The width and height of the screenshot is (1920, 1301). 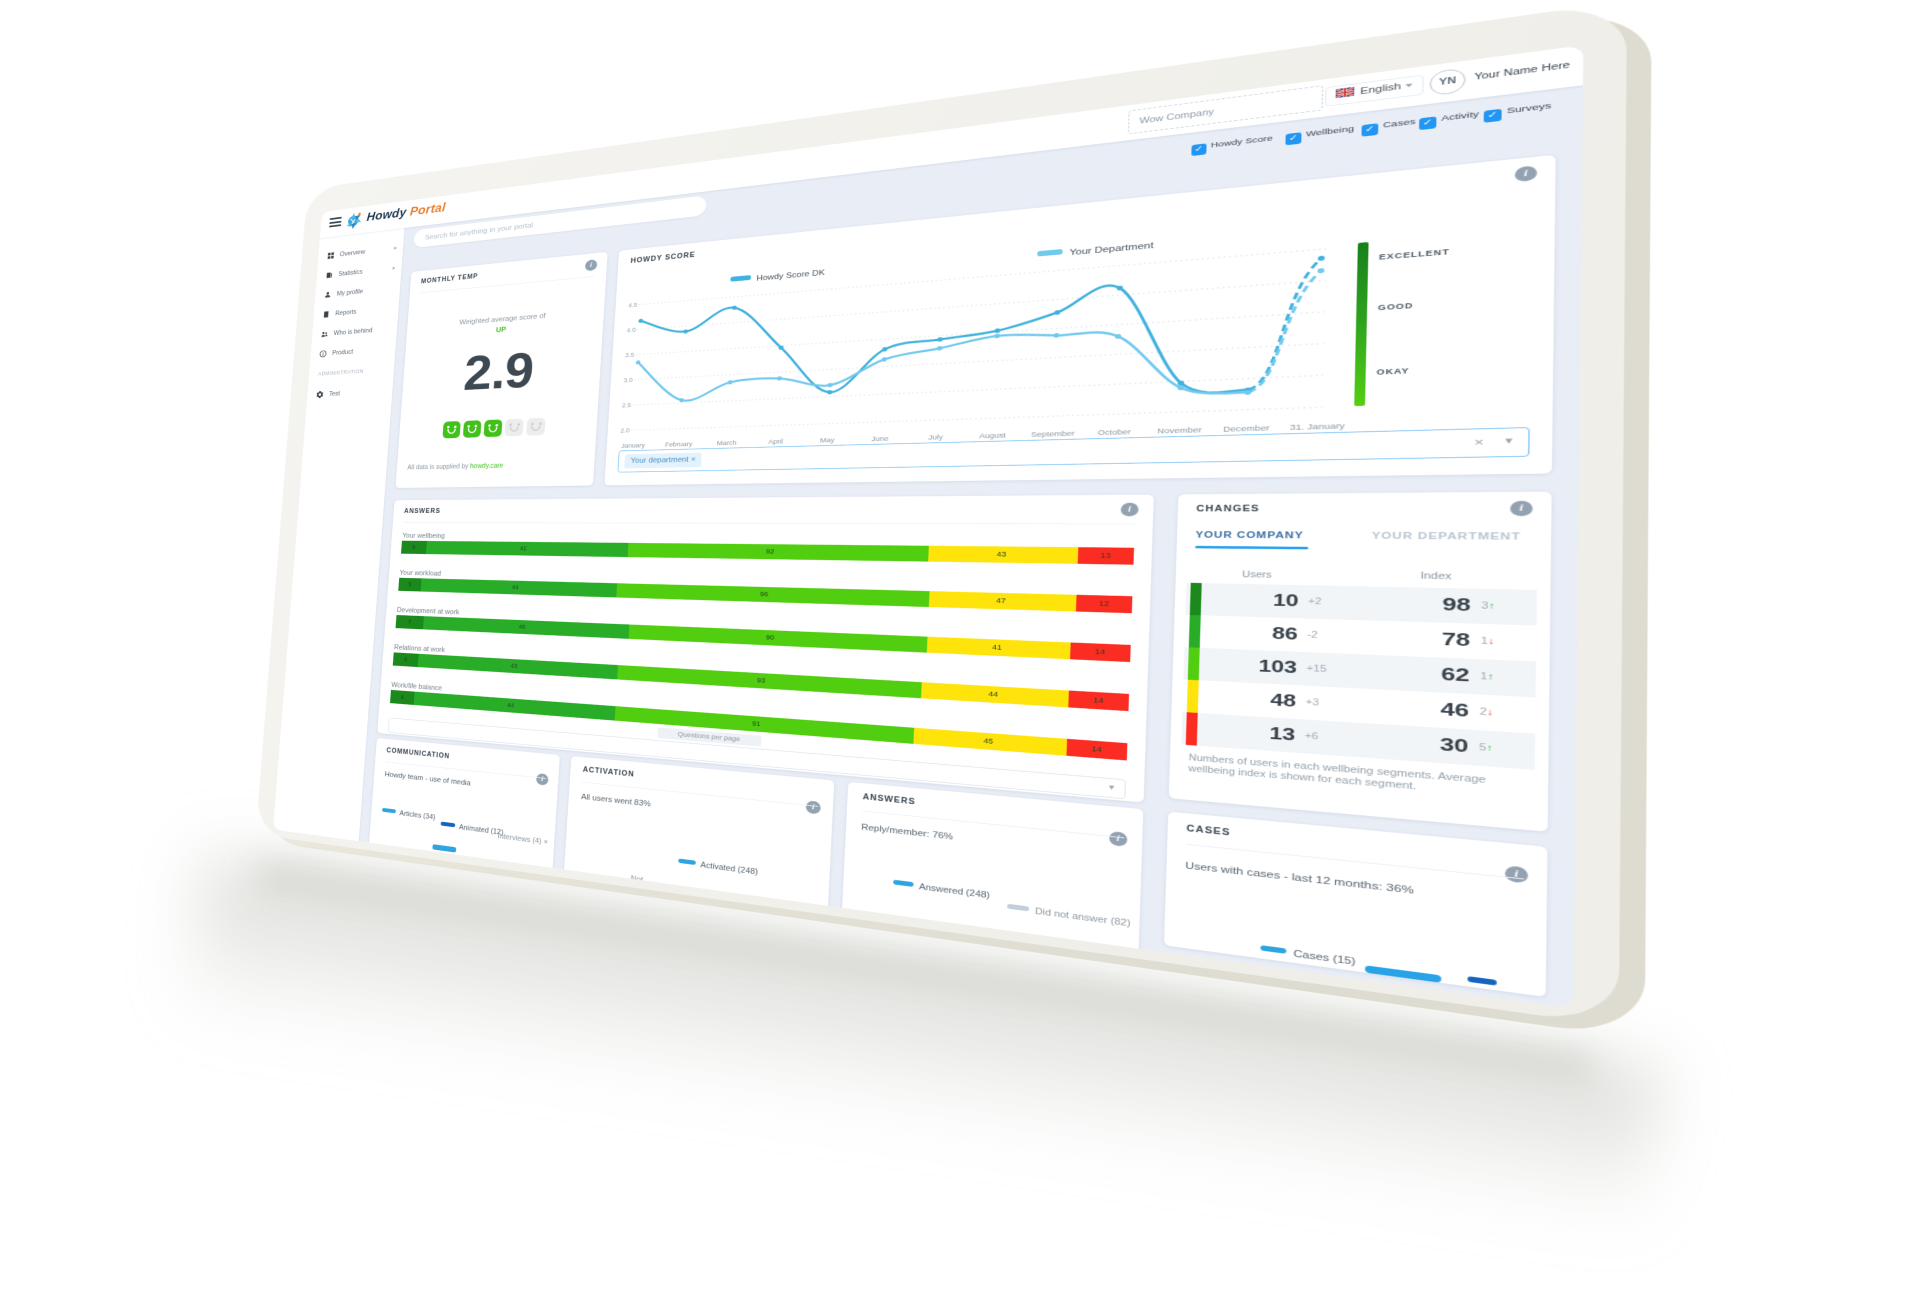 I want to click on svg-text: 31. January, so click(x=1318, y=427).